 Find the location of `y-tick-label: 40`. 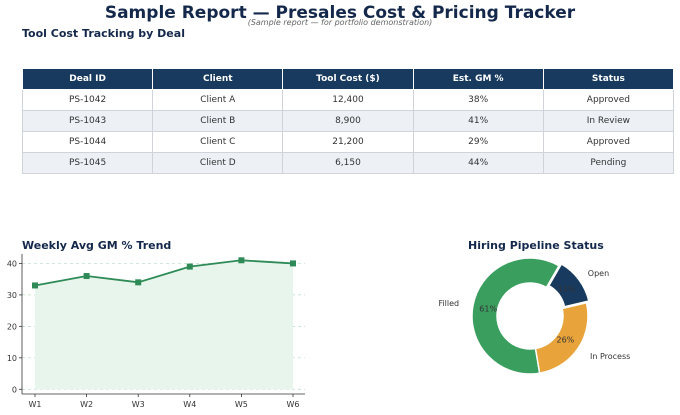

y-tick-label: 40 is located at coordinates (12, 263).